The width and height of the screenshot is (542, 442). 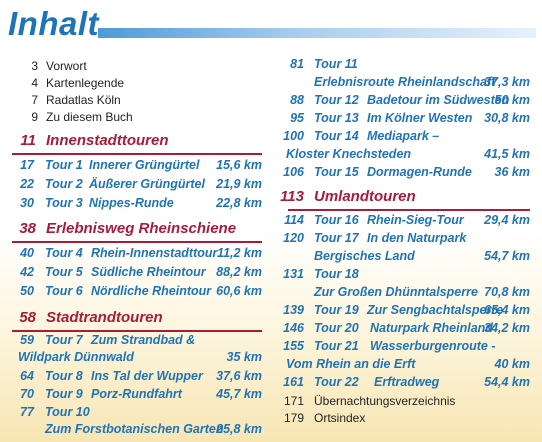 I want to click on toc-entry-tour-16: 114 Tour 16 Rhein-Sieg-Tour 29,4 km, so click(x=403, y=220).